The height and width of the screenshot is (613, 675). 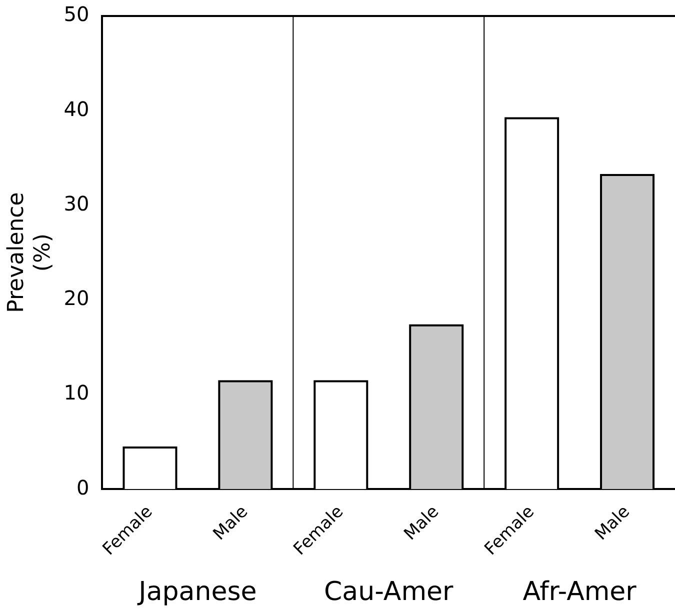 I want to click on y-tick-label: 40, so click(x=77, y=108).